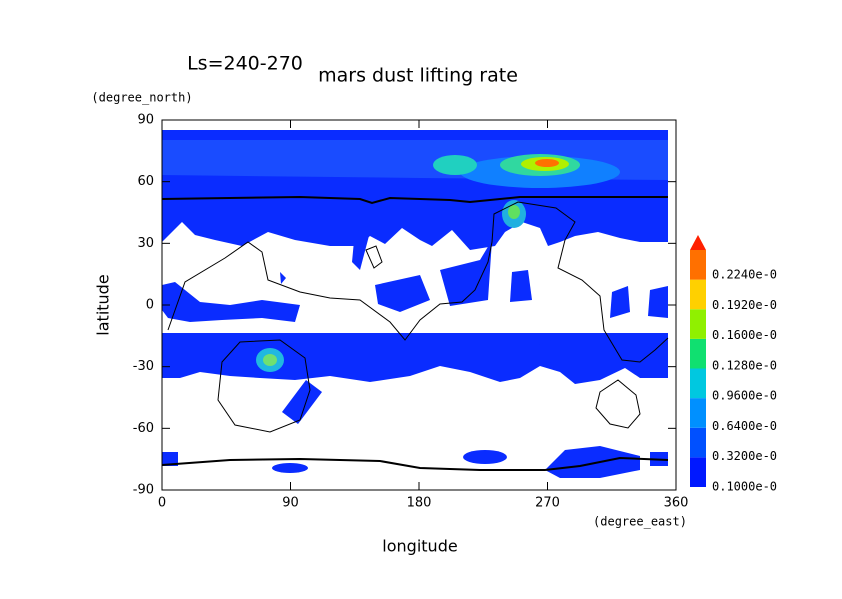  I want to click on y-tick-label: 60, so click(145, 181).